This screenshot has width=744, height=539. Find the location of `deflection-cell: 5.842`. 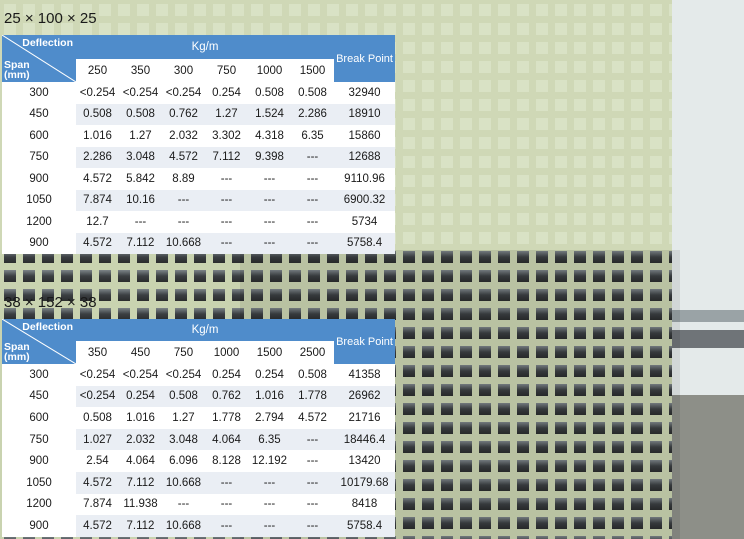

deflection-cell: 5.842 is located at coordinates (140, 179).